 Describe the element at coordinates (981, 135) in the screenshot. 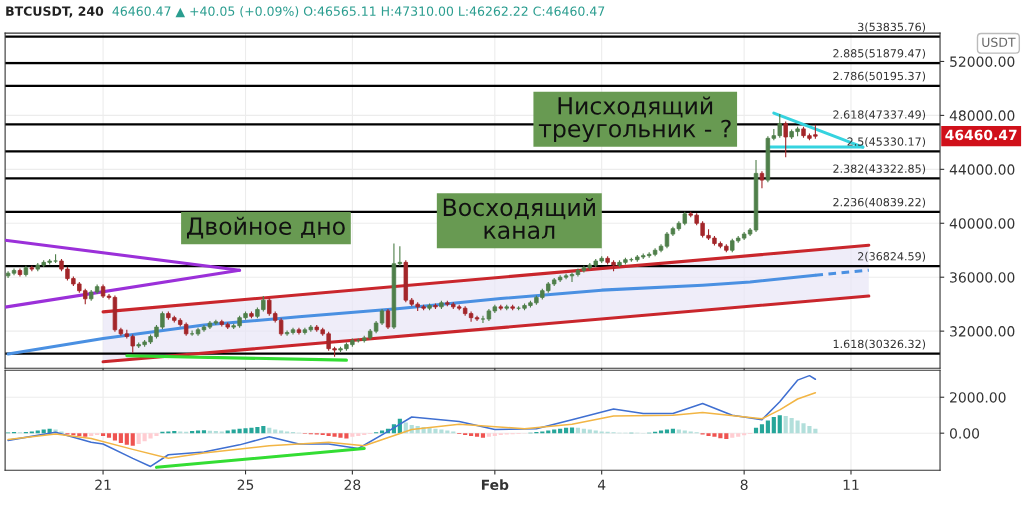

I see `text: 46460.47` at that location.